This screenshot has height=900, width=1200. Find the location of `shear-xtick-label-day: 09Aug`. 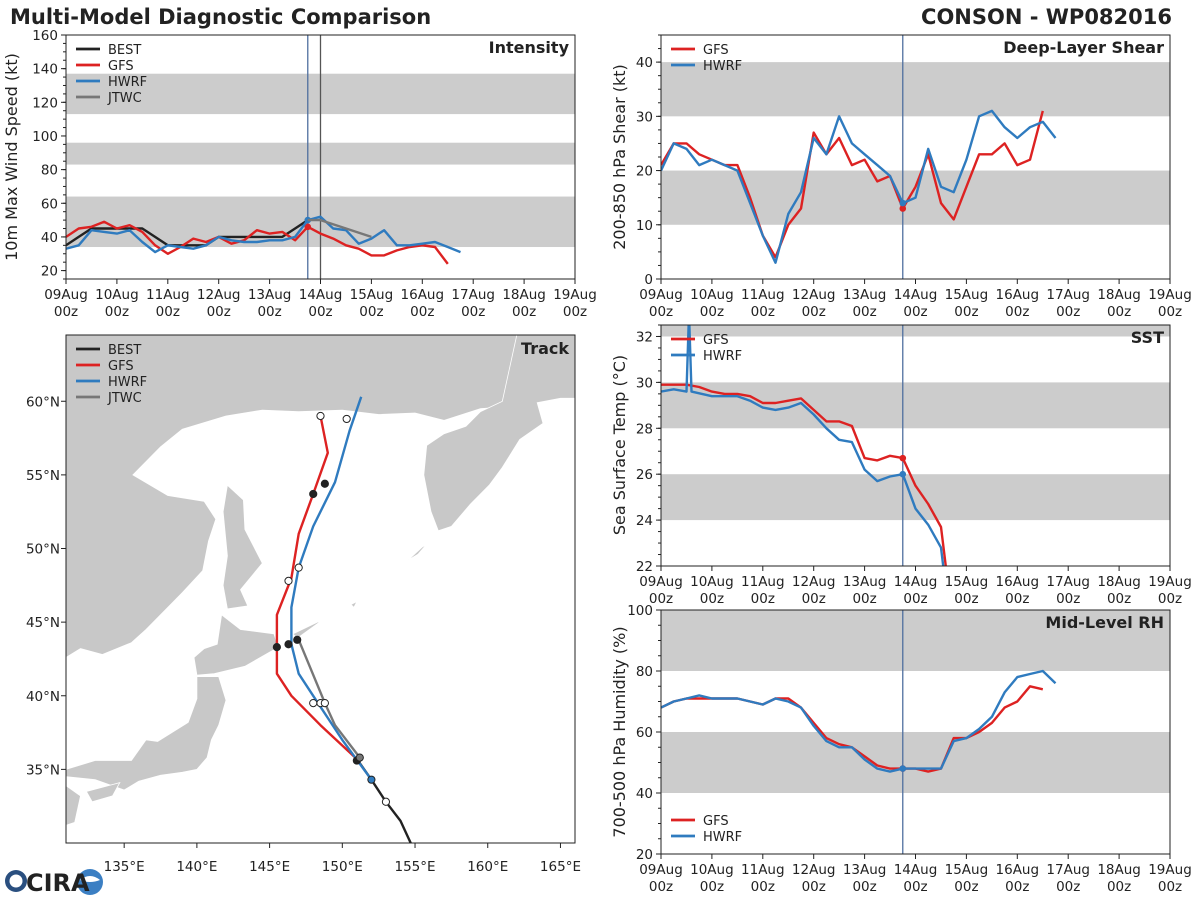

shear-xtick-label-day: 09Aug is located at coordinates (661, 295).